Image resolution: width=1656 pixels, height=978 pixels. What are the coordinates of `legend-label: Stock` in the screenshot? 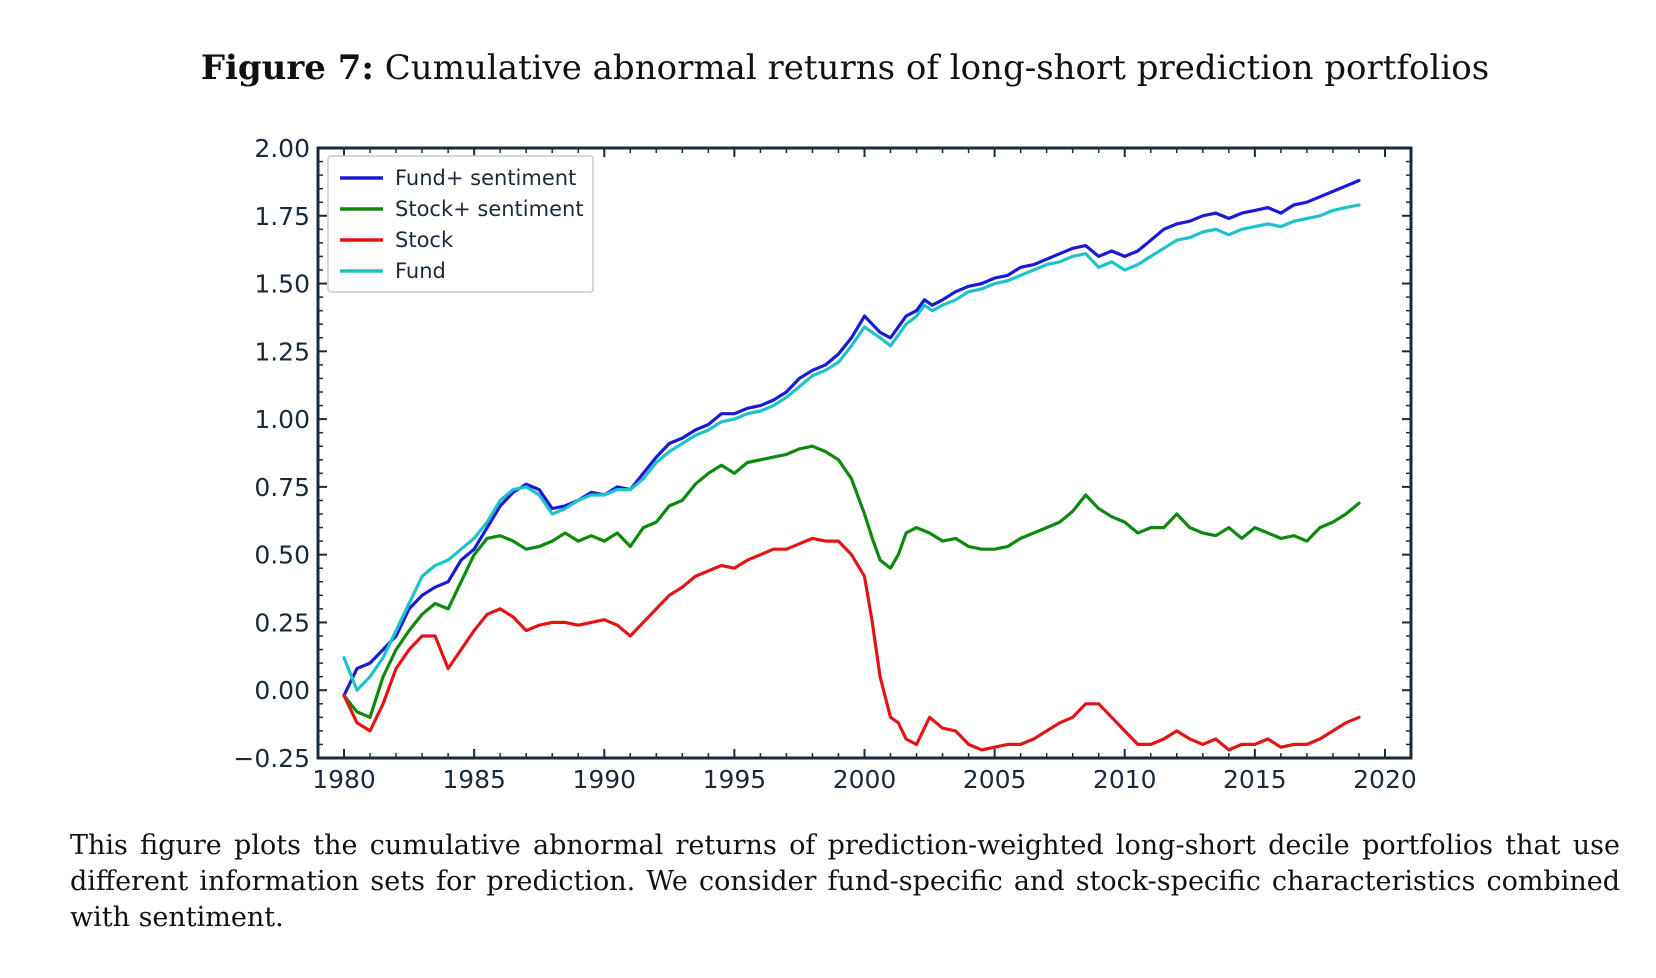 It's located at (424, 240).